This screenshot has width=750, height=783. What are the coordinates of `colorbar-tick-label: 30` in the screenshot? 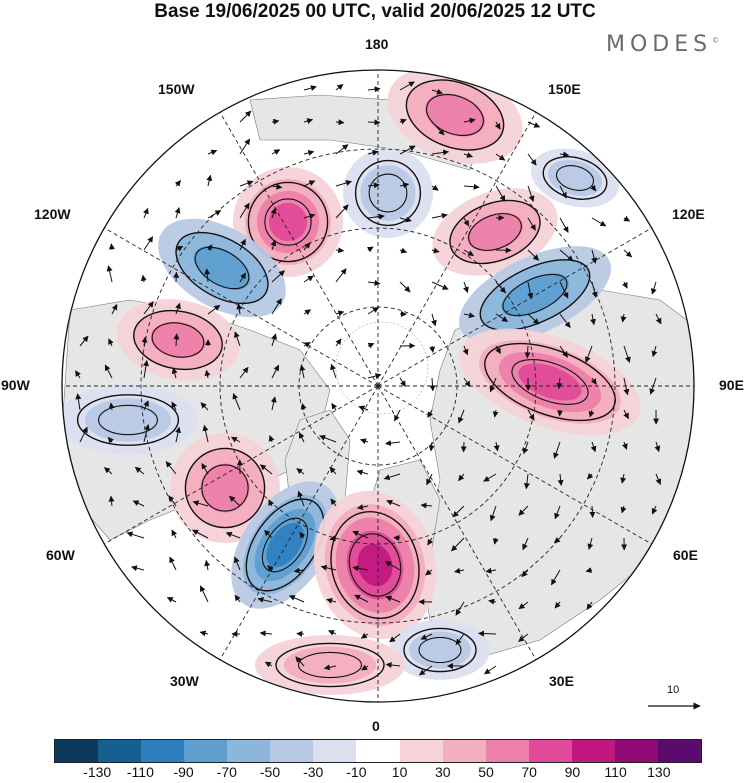 It's located at (443, 772).